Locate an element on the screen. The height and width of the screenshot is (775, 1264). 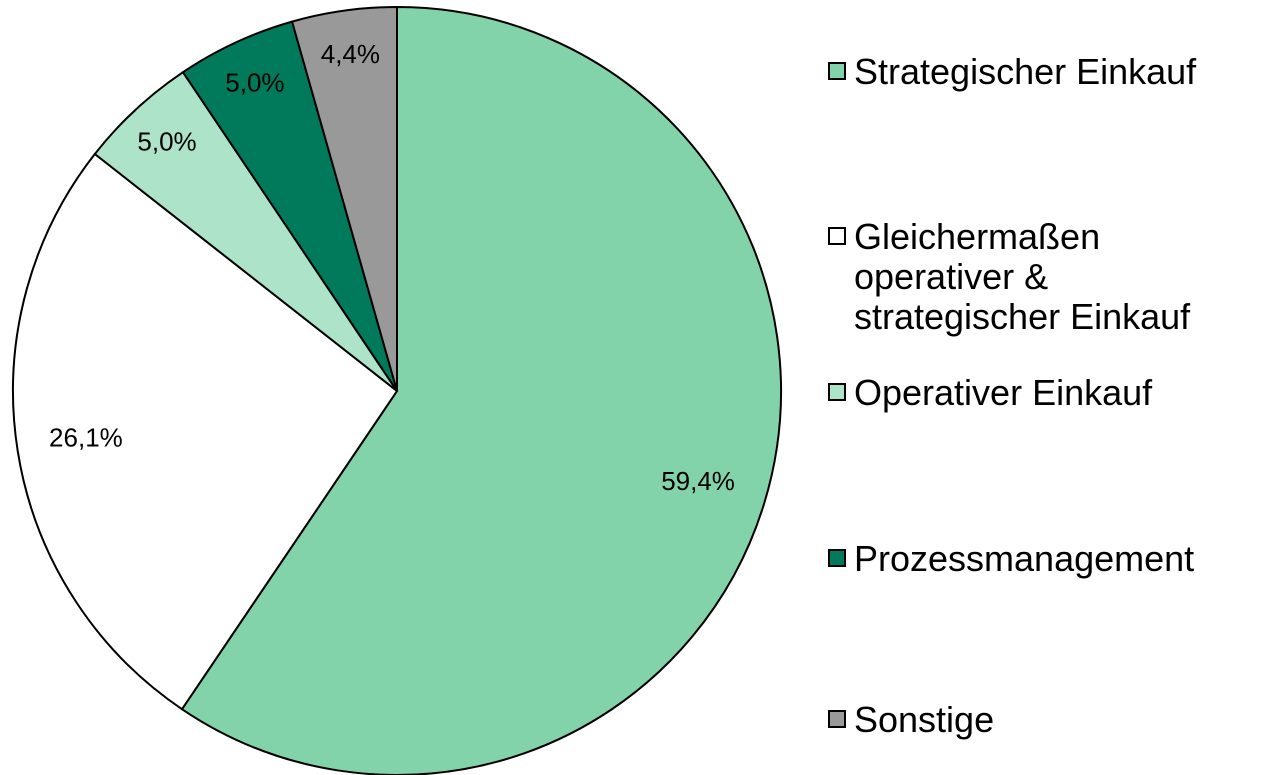
legend-item: Operativer Einkauf is located at coordinates (1043, 393).